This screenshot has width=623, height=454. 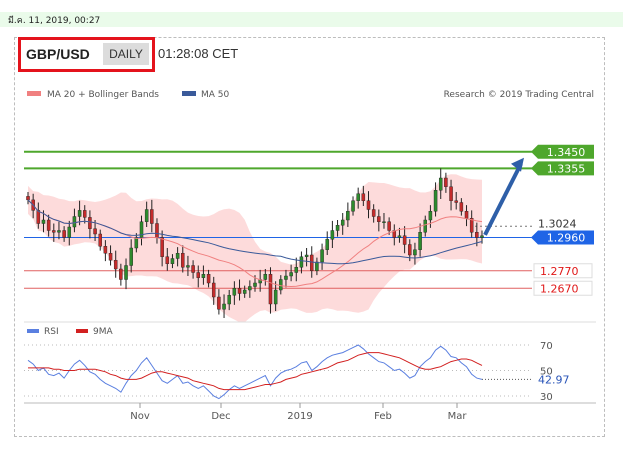 I want to click on ma50-line, so click(x=255, y=232).